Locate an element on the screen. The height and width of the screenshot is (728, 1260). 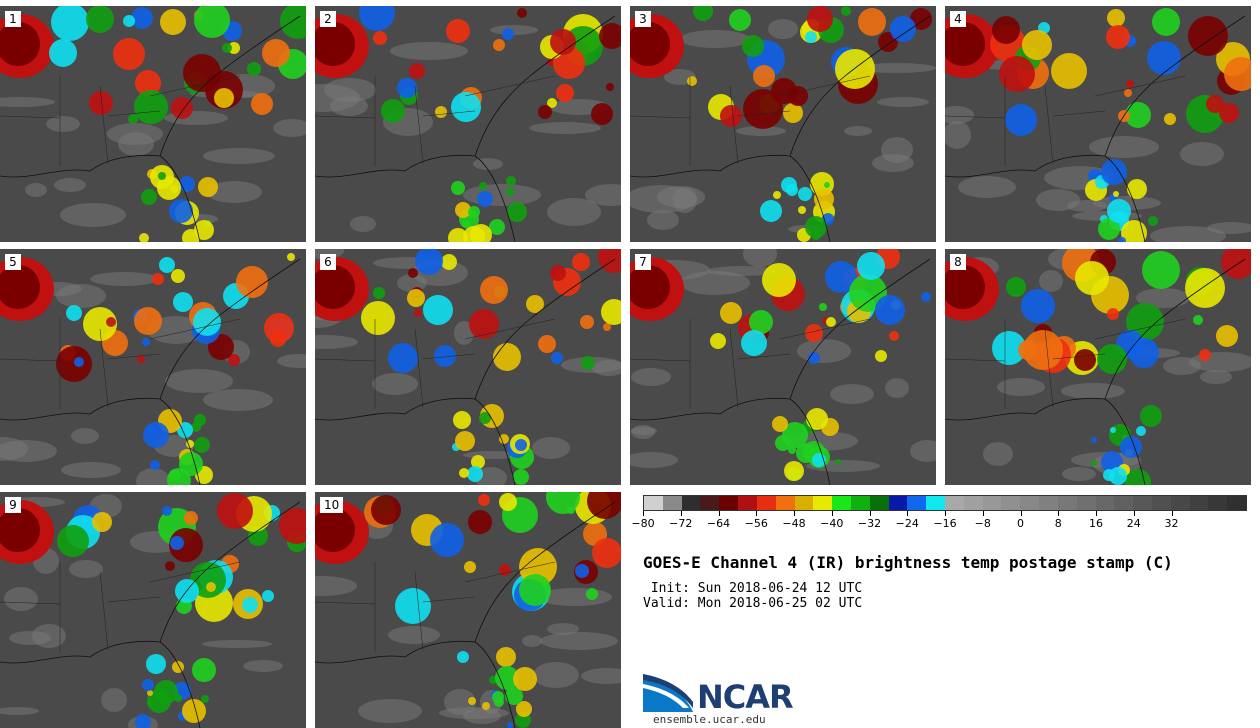
panel-number: 5 is located at coordinates (13, 262).